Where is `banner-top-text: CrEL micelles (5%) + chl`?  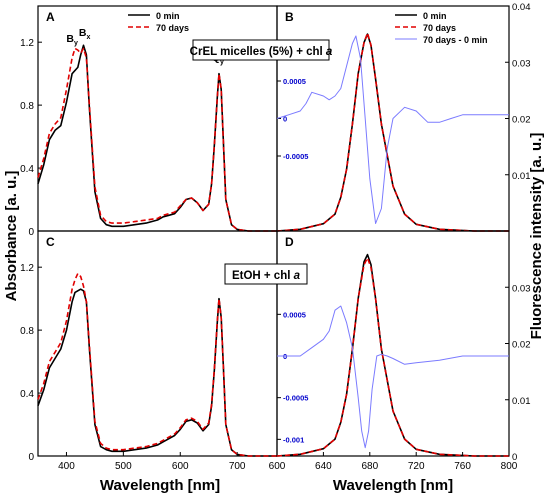 banner-top-text: CrEL micelles (5%) + chl is located at coordinates (258, 52).